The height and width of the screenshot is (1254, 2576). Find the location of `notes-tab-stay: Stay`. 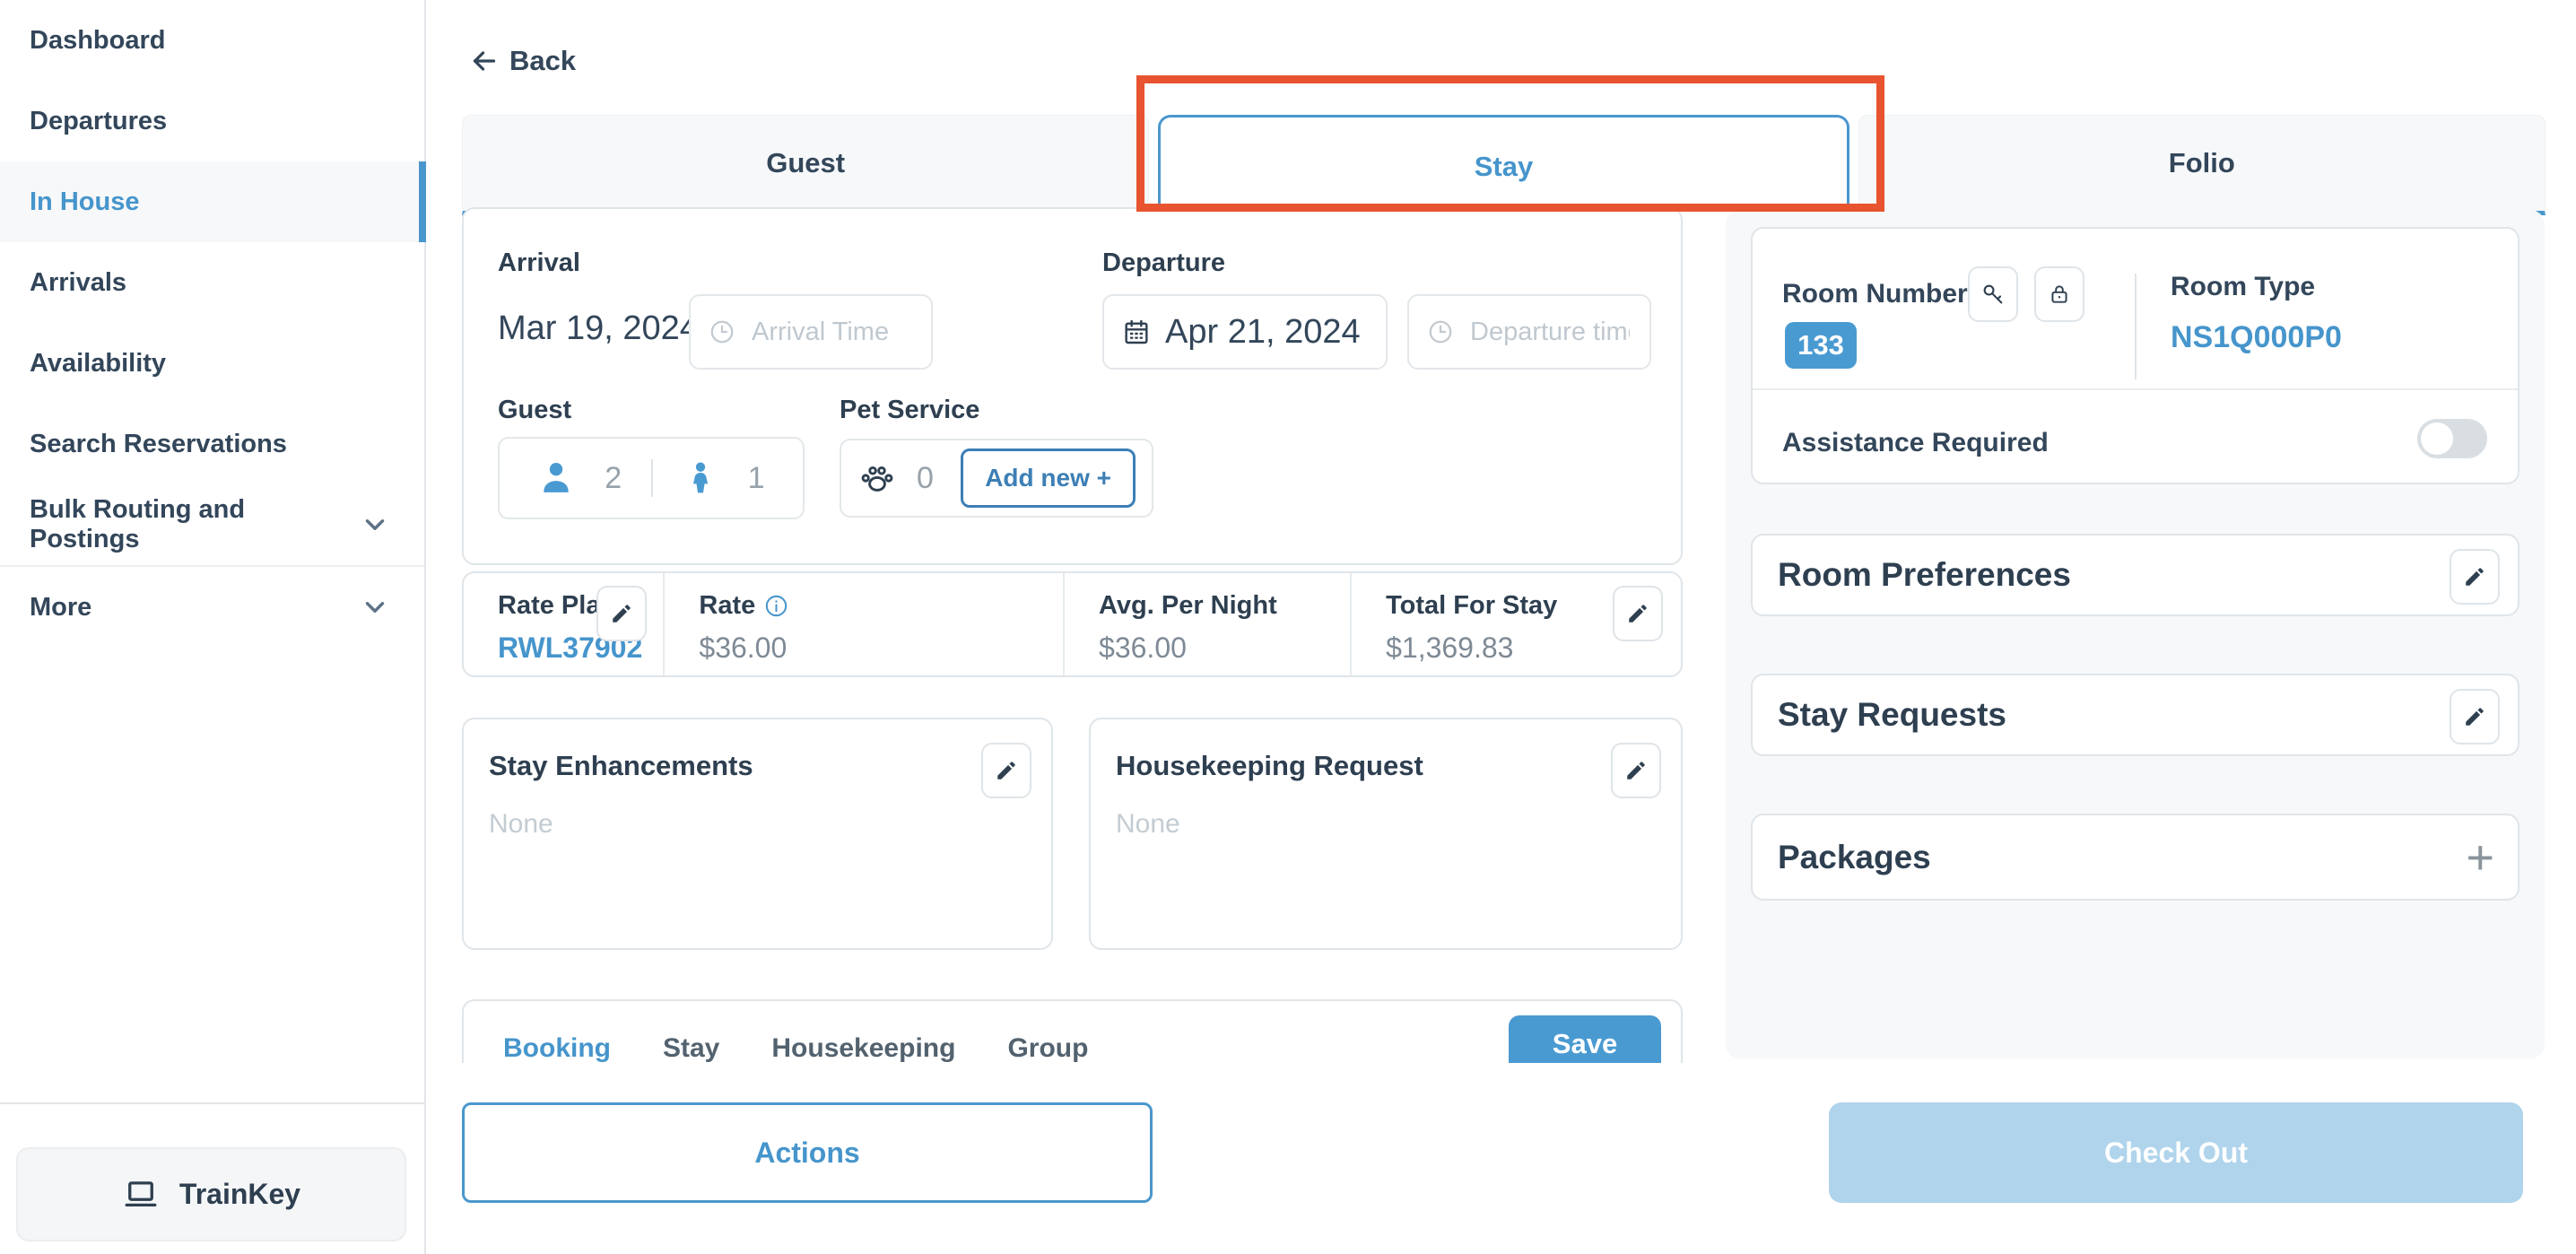

notes-tab-stay: Stay is located at coordinates (691, 1048).